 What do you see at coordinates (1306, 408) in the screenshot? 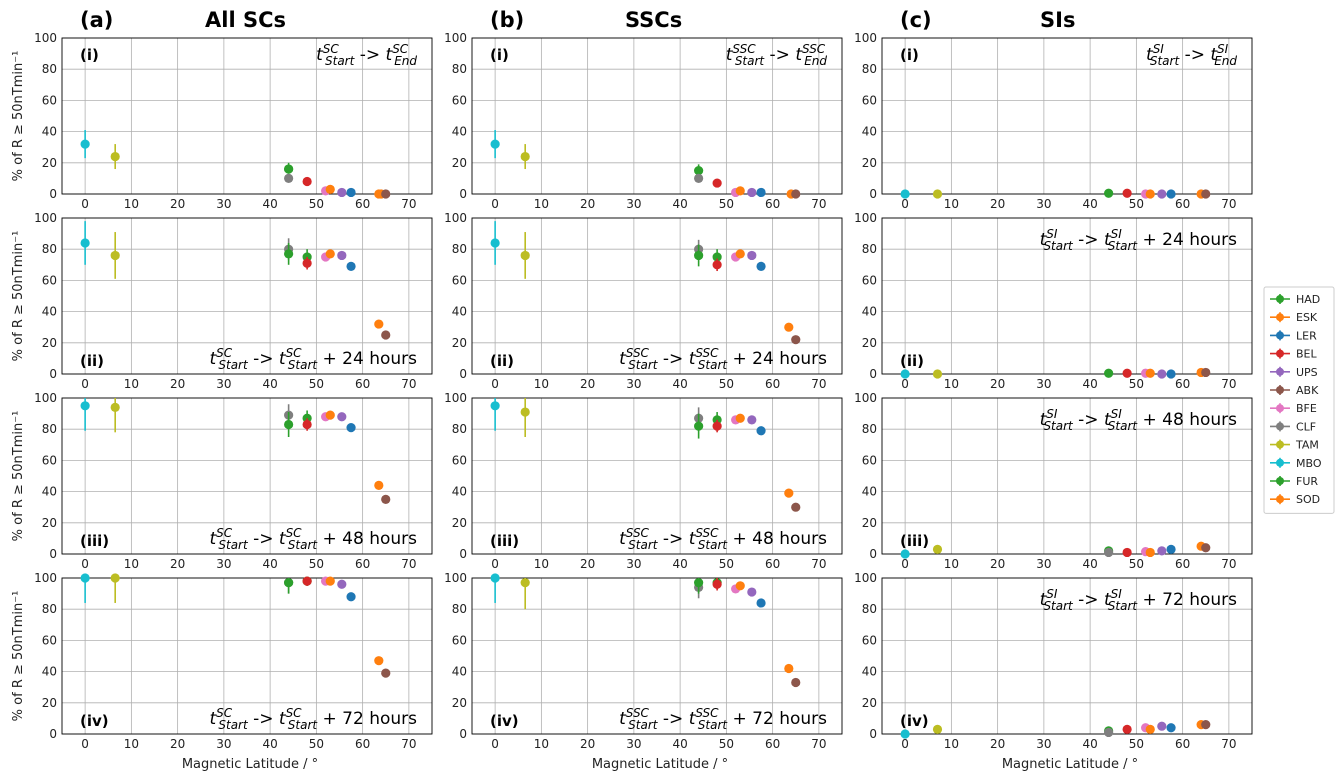
I see `legend-label: BFE` at bounding box center [1306, 408].